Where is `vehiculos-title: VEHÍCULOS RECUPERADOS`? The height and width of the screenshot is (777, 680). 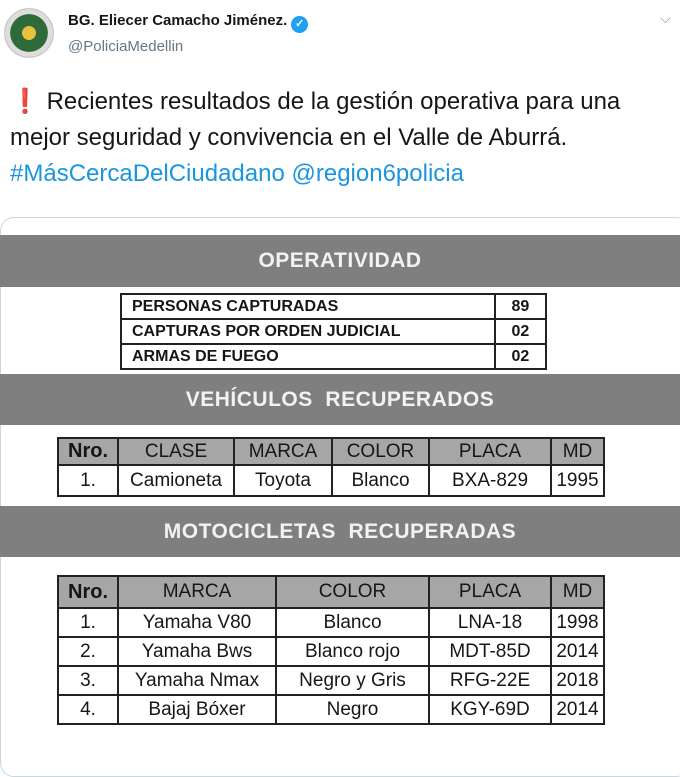
vehiculos-title: VEHÍCULOS RECUPERADOS is located at coordinates (340, 399).